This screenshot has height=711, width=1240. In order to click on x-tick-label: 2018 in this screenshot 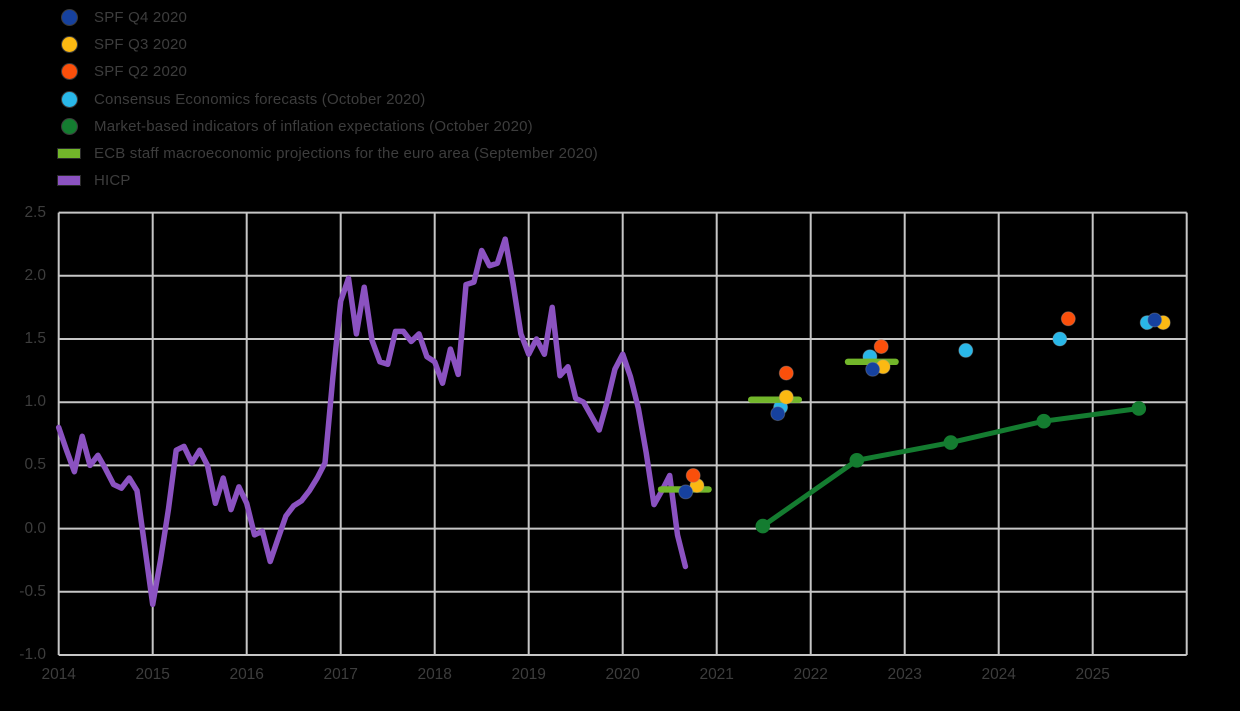, I will do `click(434, 674)`.